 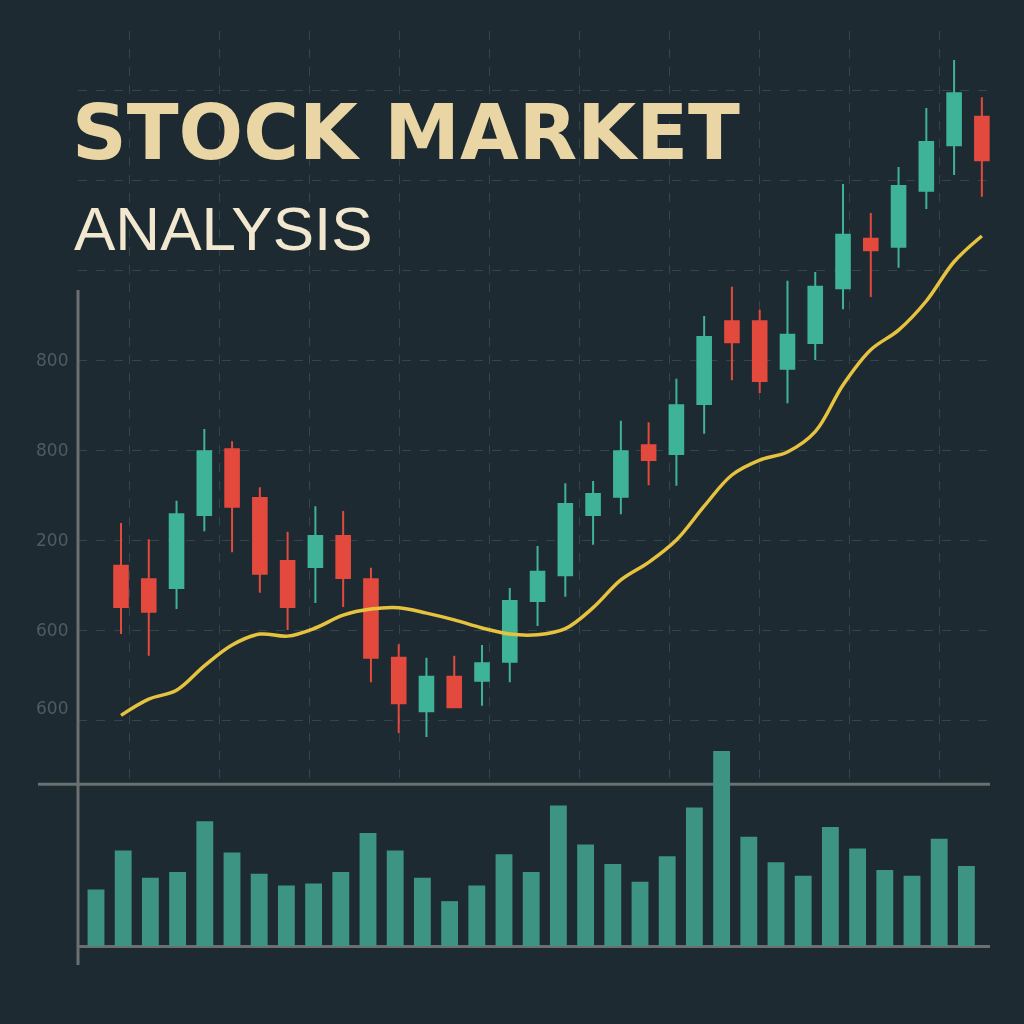 What do you see at coordinates (406, 132) in the screenshot?
I see `chart-title: STOCK MARKET` at bounding box center [406, 132].